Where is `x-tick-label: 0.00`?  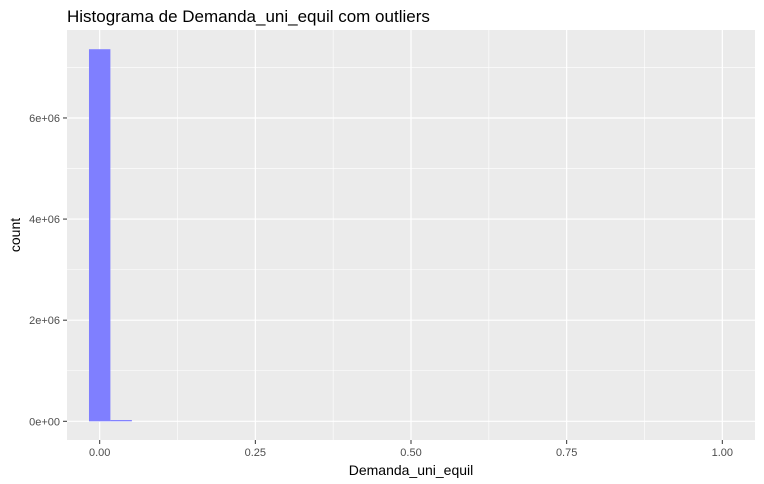
x-tick-label: 0.00 is located at coordinates (99, 453).